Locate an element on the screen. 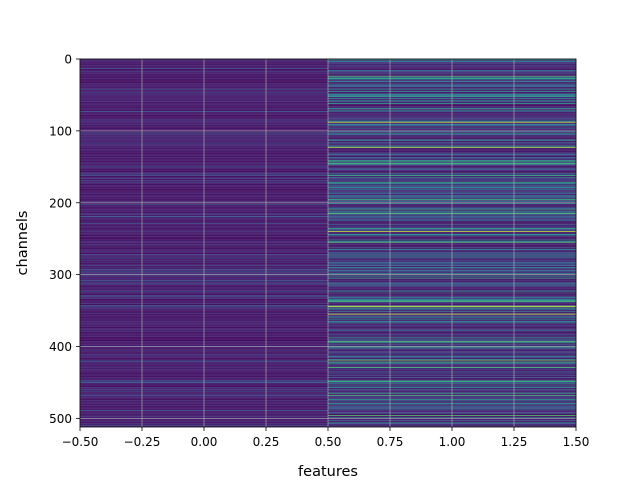  y-tick-label: 400 is located at coordinates (60, 347).